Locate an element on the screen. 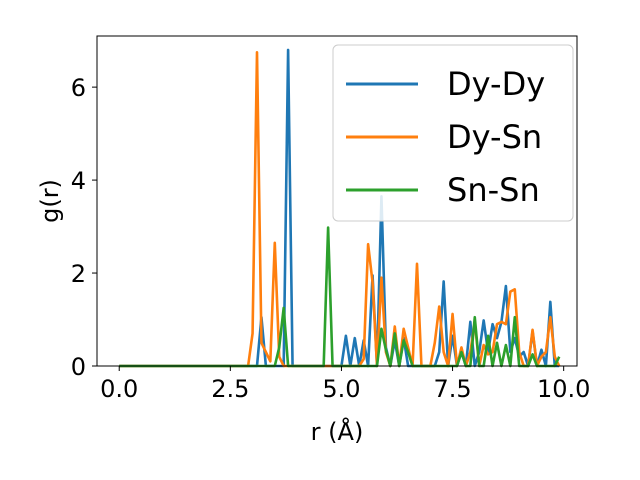 The height and width of the screenshot is (480, 640). legend-label-sn-sn: Sn-Sn is located at coordinates (493, 190).